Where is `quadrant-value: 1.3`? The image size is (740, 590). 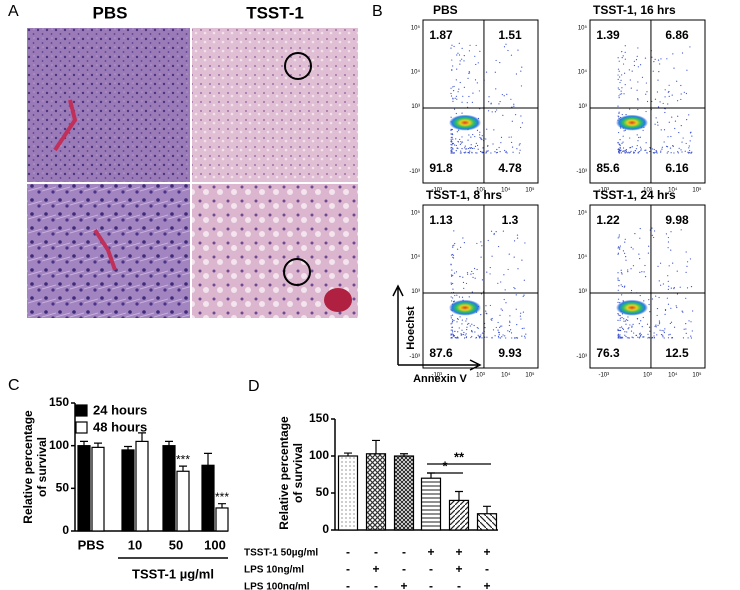
quadrant-value: 1.3 is located at coordinates (510, 220).